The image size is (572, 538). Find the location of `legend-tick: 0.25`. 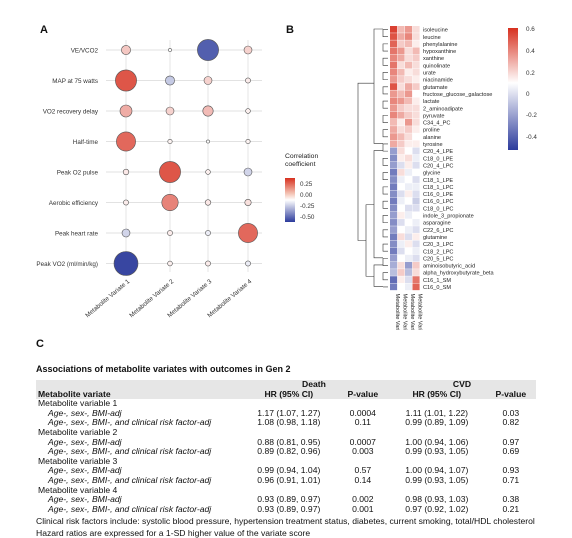

legend-tick: 0.25 is located at coordinates (306, 184).